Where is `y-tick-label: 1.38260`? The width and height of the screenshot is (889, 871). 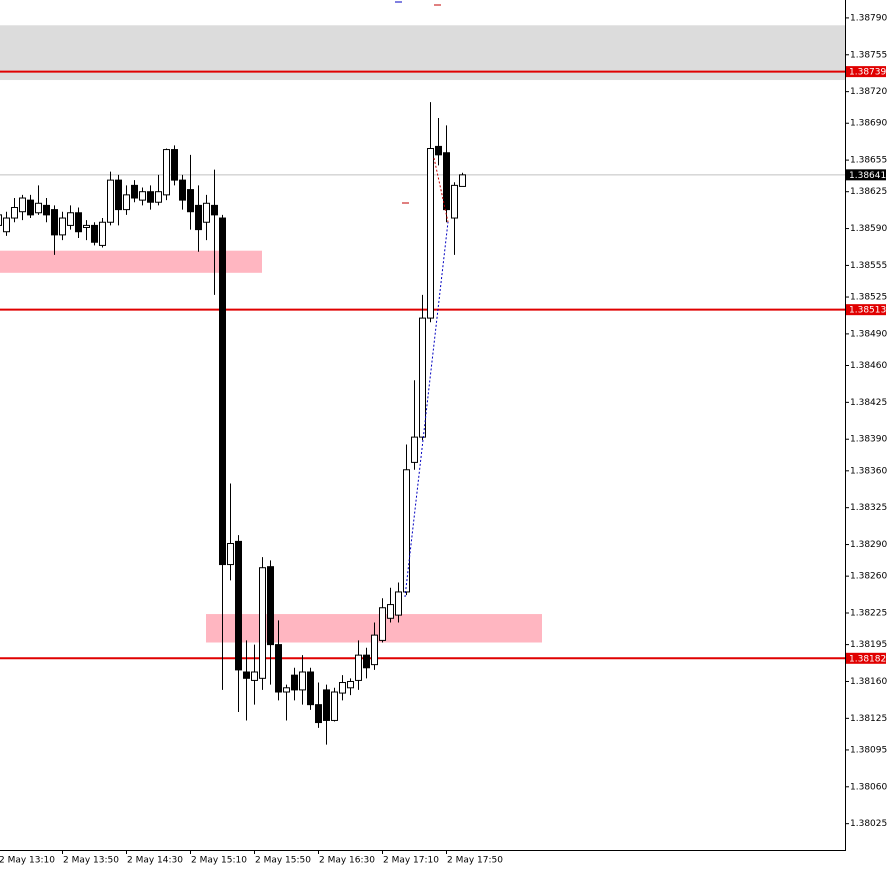
y-tick-label: 1.38260 is located at coordinates (868, 577).